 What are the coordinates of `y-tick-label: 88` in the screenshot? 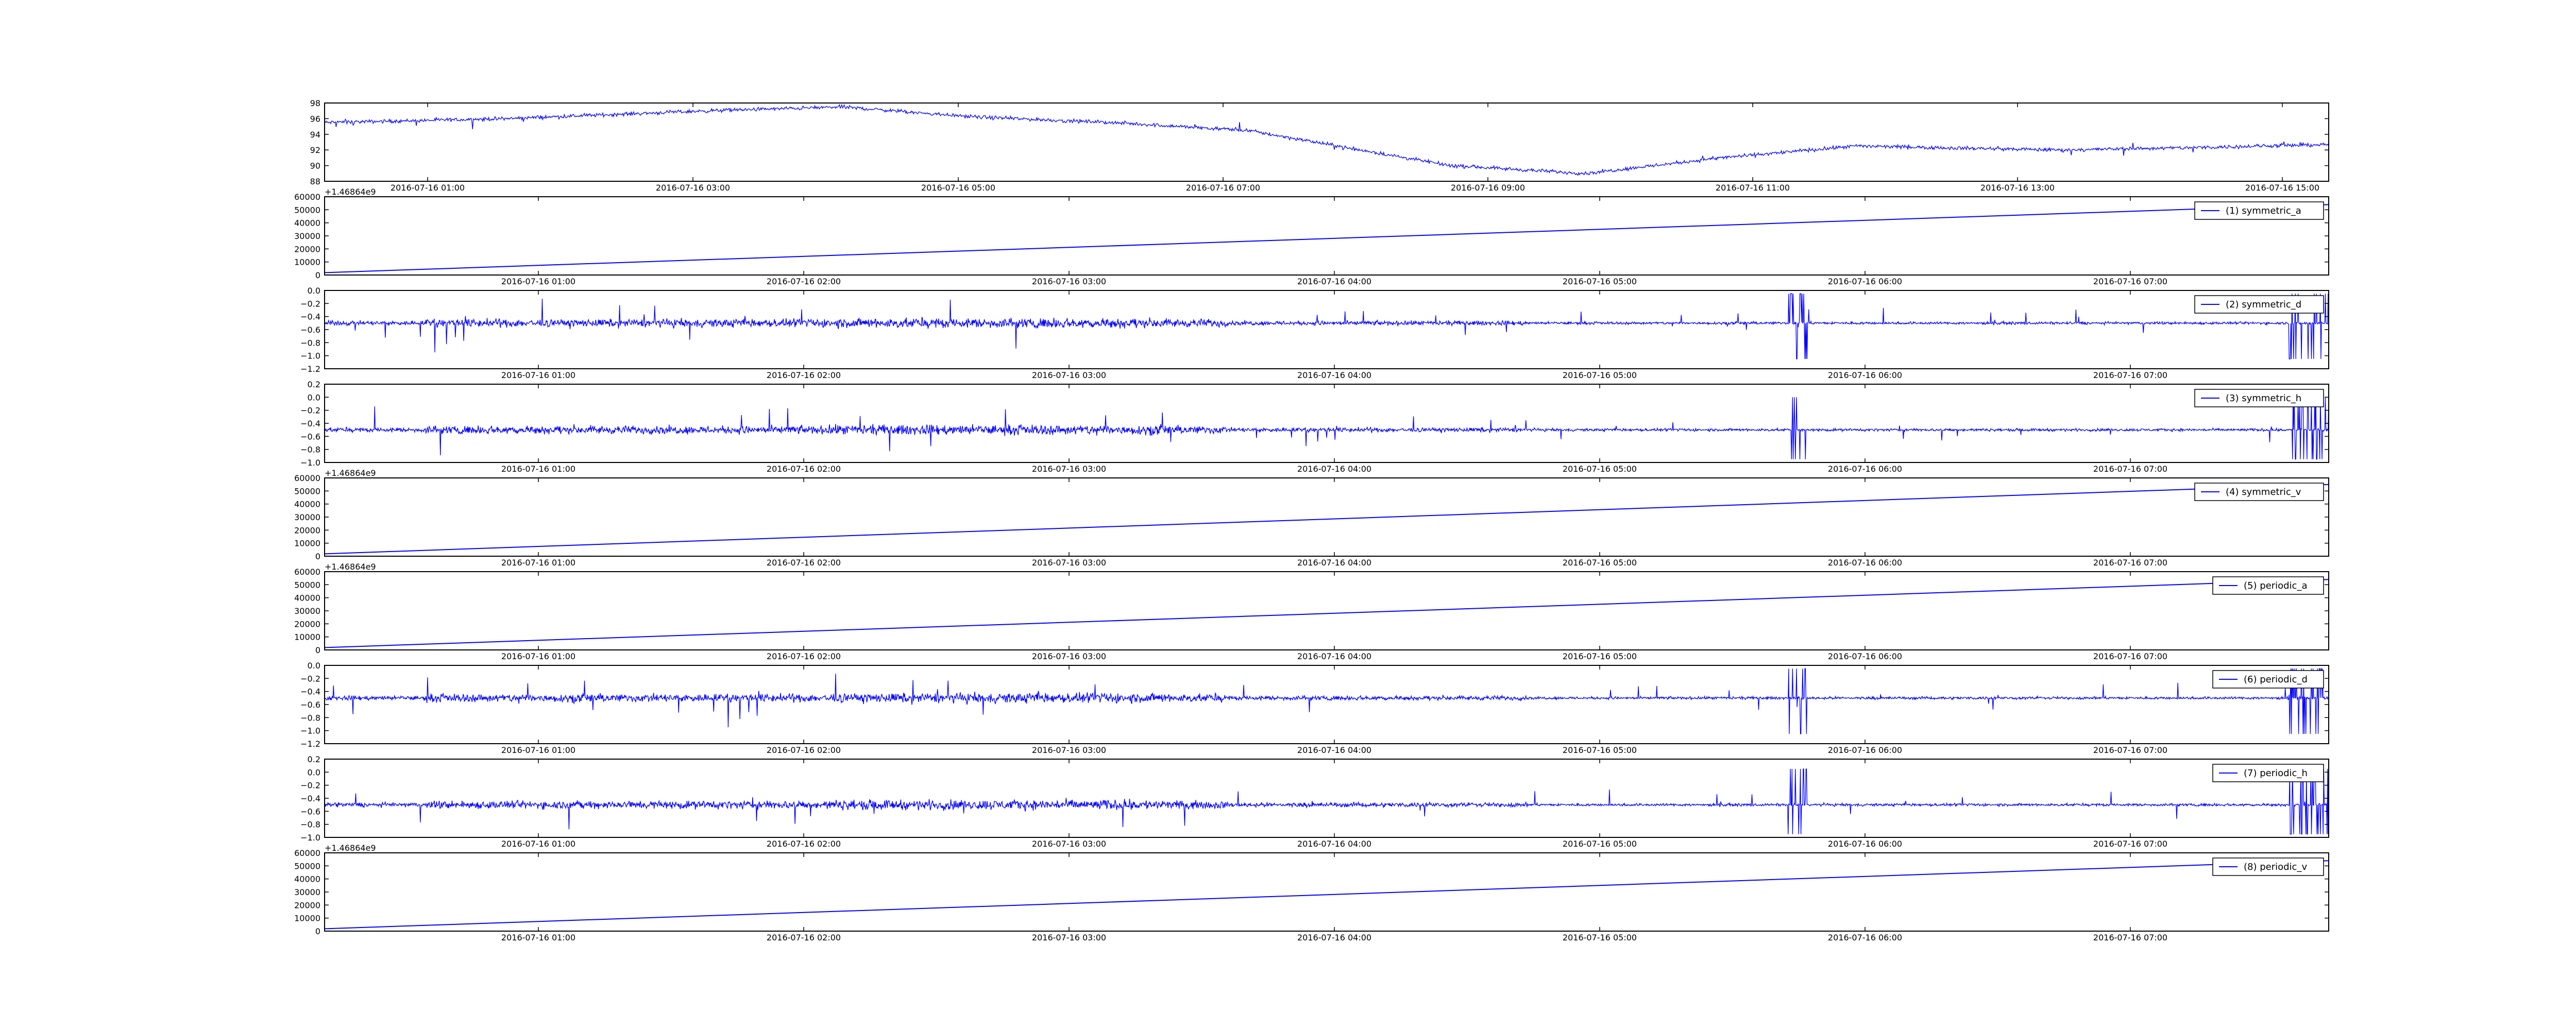 It's located at (315, 181).